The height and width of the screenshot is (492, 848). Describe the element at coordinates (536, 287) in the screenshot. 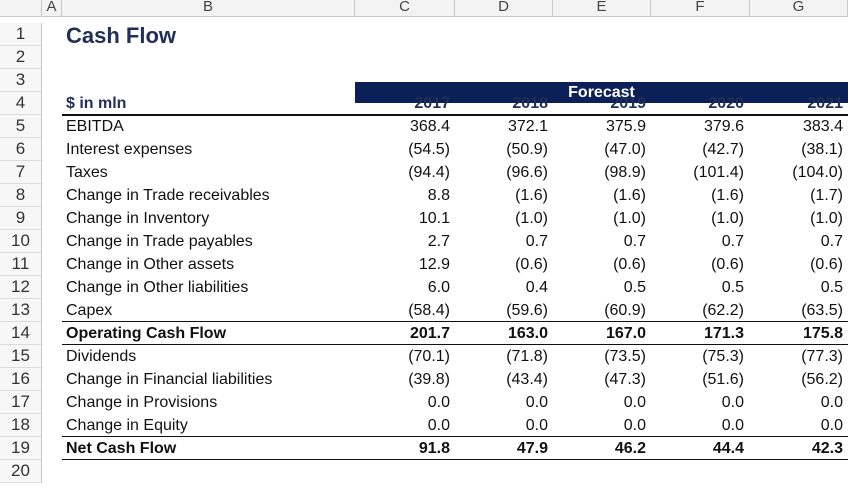

I see `value-cell: 0.4` at that location.